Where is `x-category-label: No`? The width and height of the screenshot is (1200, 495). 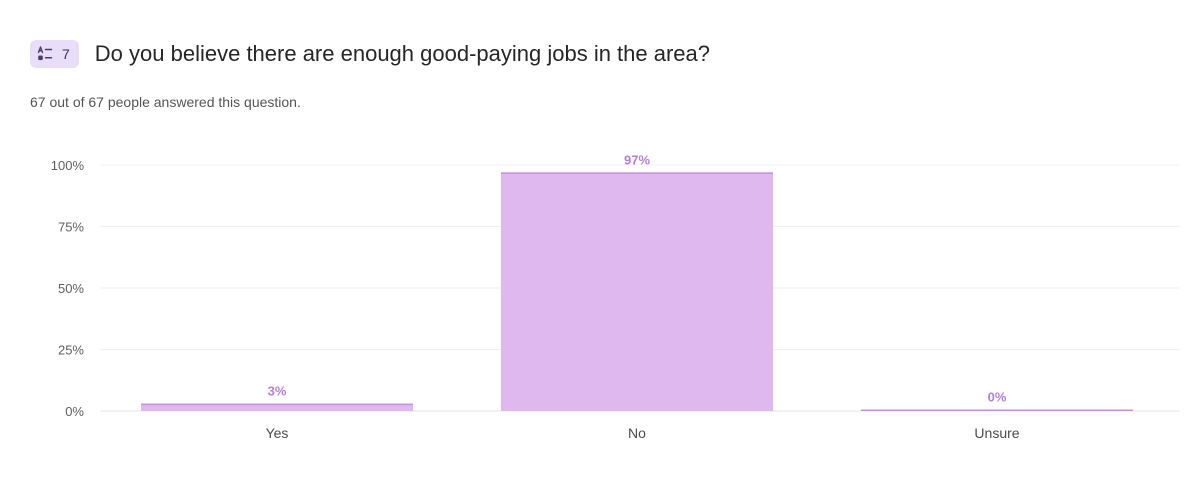 x-category-label: No is located at coordinates (637, 433).